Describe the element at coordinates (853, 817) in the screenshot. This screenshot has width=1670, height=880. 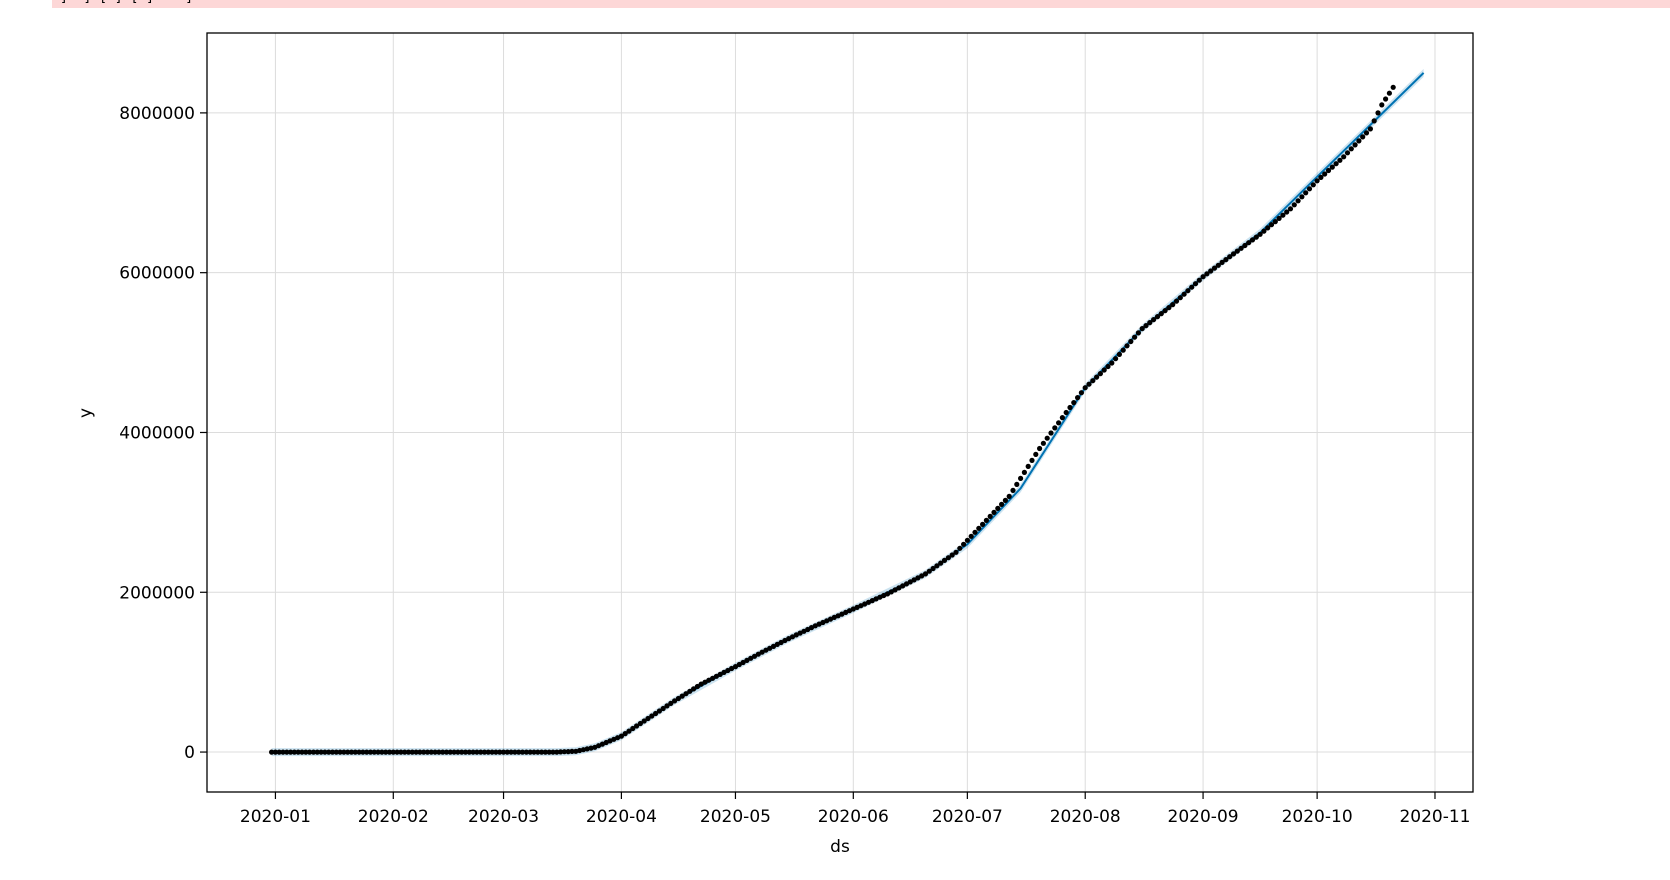
I see `x-tick-label: 2020-06` at that location.